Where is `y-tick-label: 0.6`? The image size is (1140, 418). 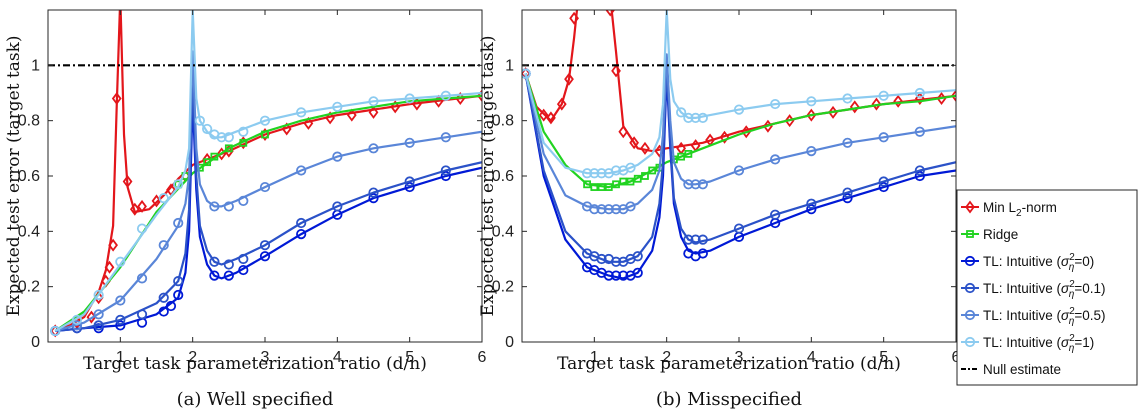 y-tick-label: 0.6 is located at coordinates (29, 176).